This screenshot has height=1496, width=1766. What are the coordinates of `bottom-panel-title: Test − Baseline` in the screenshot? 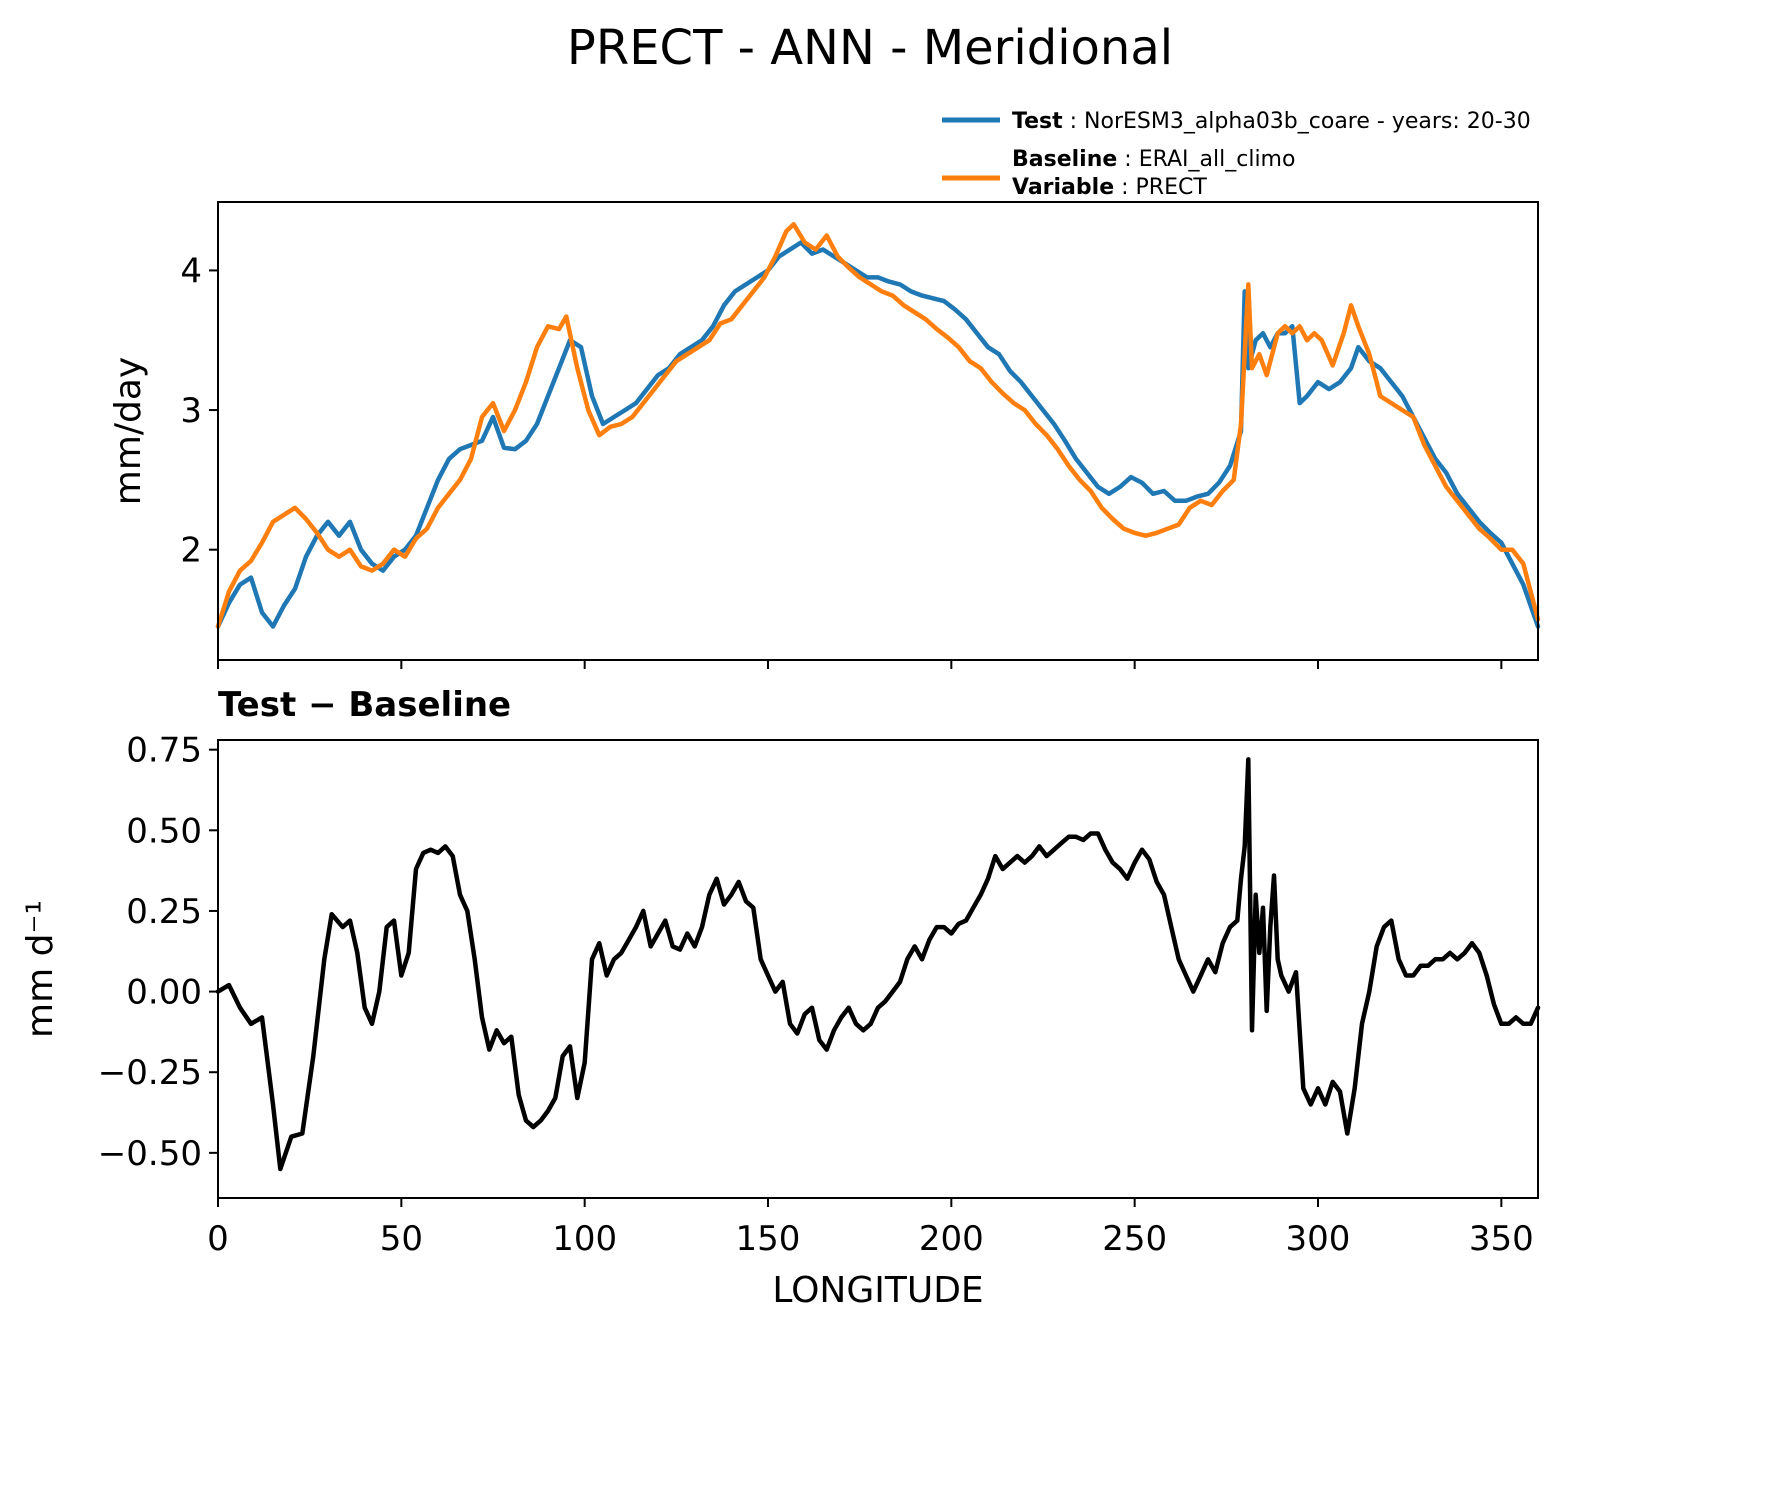 It's located at (364, 705).